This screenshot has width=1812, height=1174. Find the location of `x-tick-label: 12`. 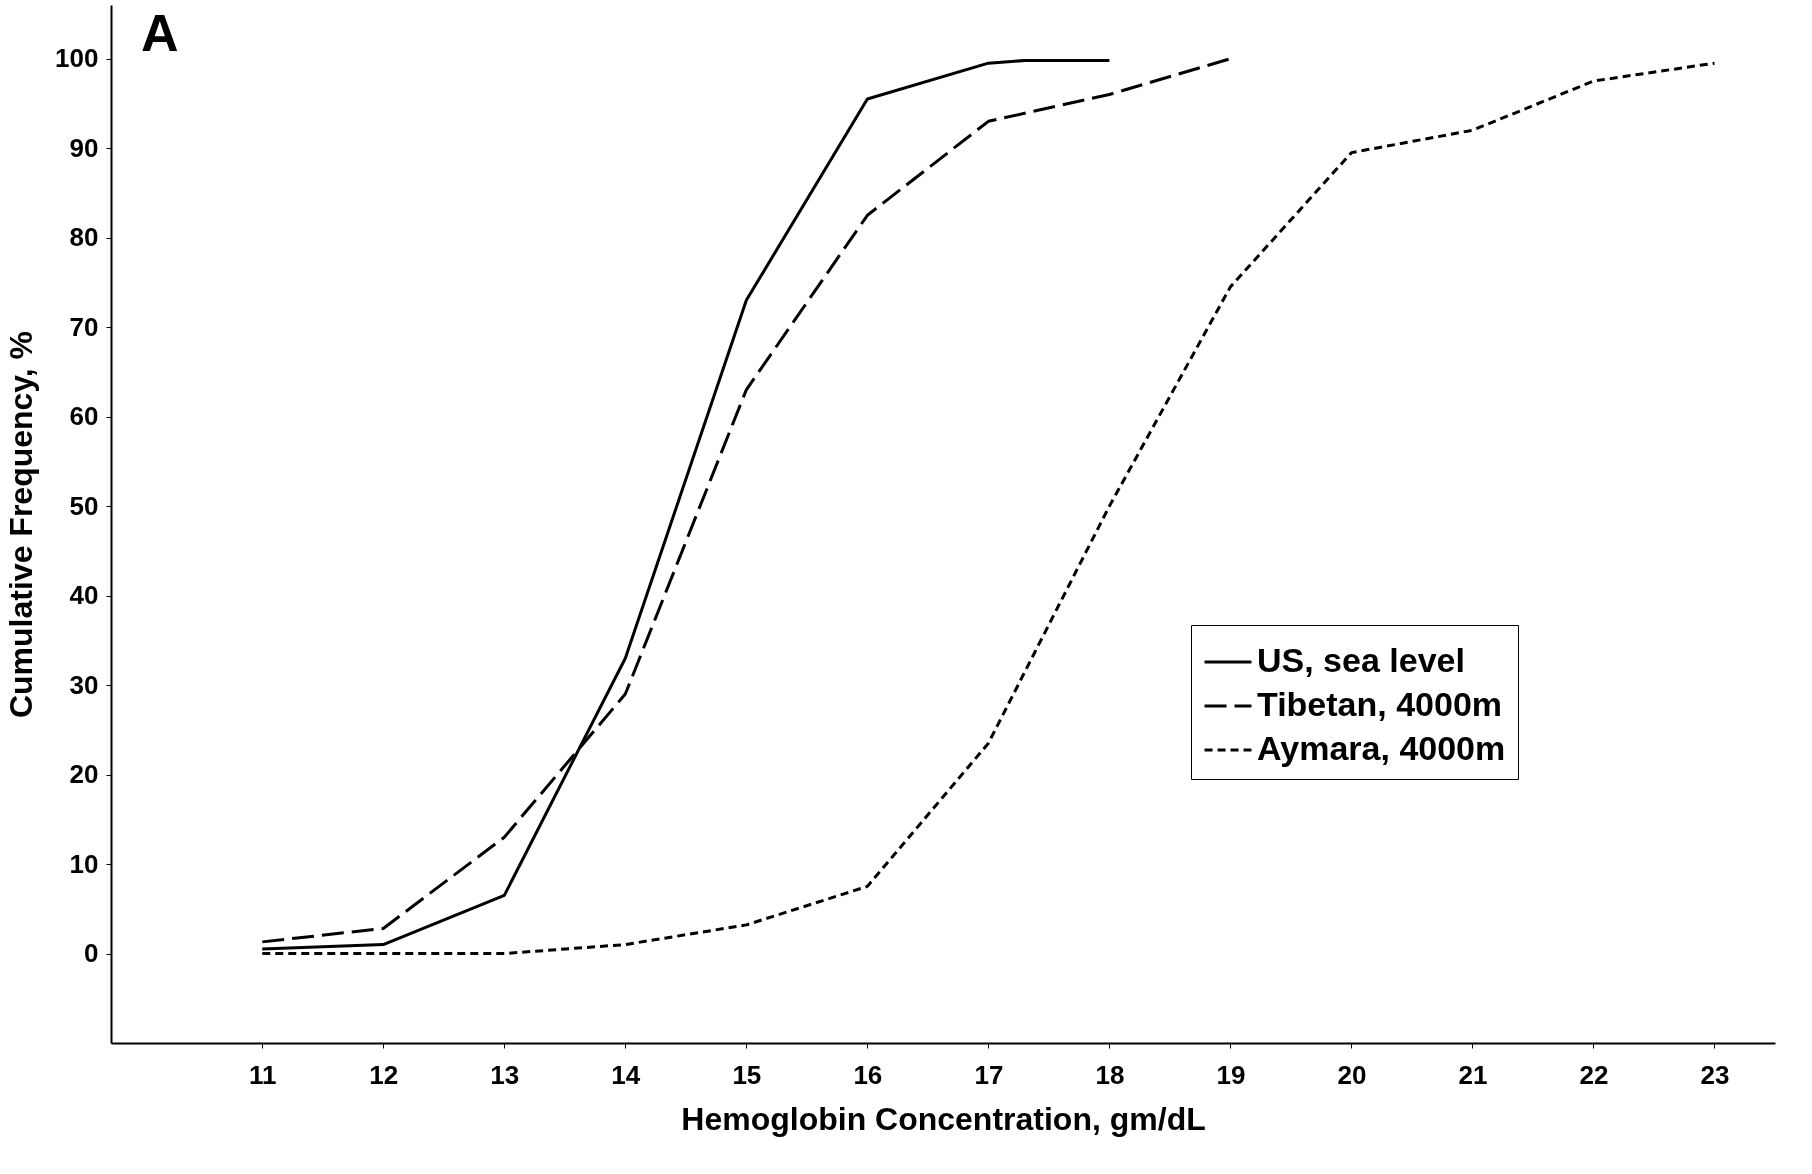

x-tick-label: 12 is located at coordinates (384, 1074).